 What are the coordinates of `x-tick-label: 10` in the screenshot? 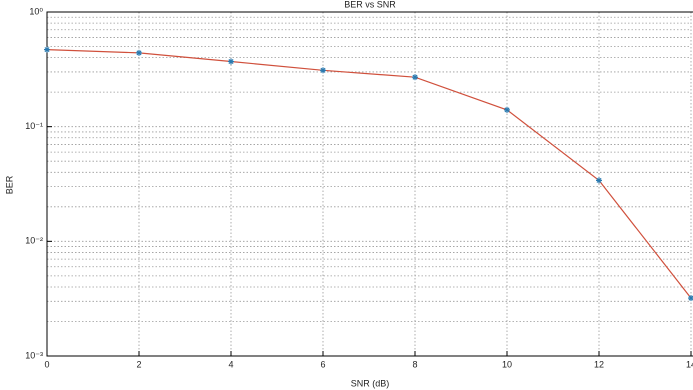 It's located at (507, 364).